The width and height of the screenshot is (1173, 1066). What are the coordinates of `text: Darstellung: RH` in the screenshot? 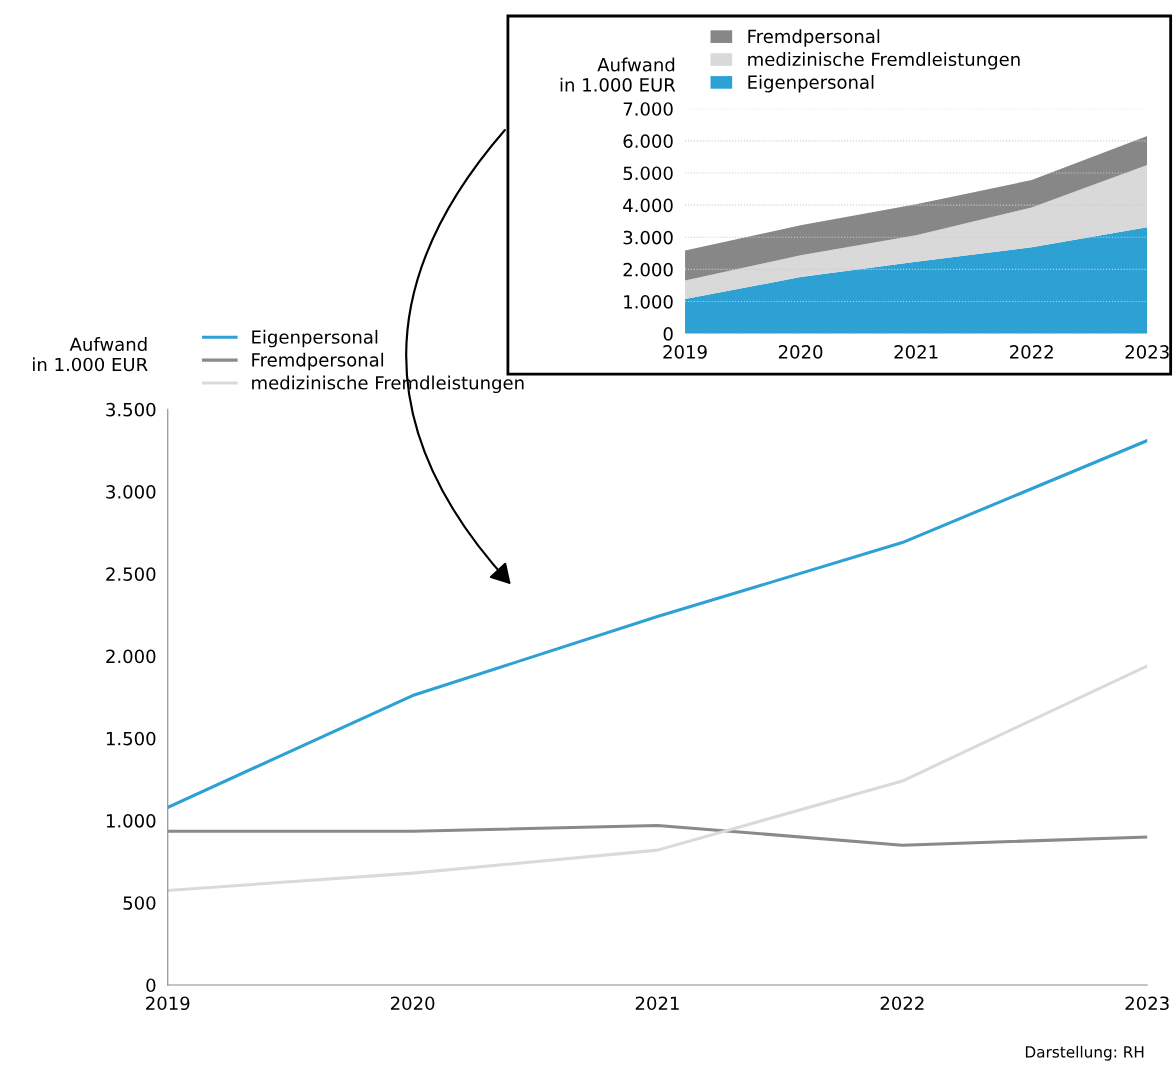 It's located at (1084, 1053).